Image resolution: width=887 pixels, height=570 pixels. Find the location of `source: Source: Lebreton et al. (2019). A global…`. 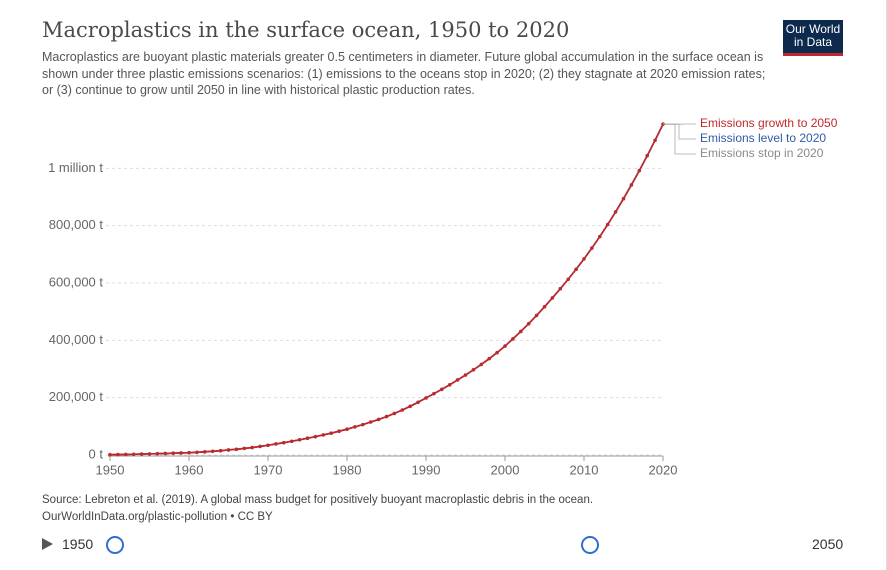

source: Source: Lebreton et al. (2019). A global… is located at coordinates (317, 509).